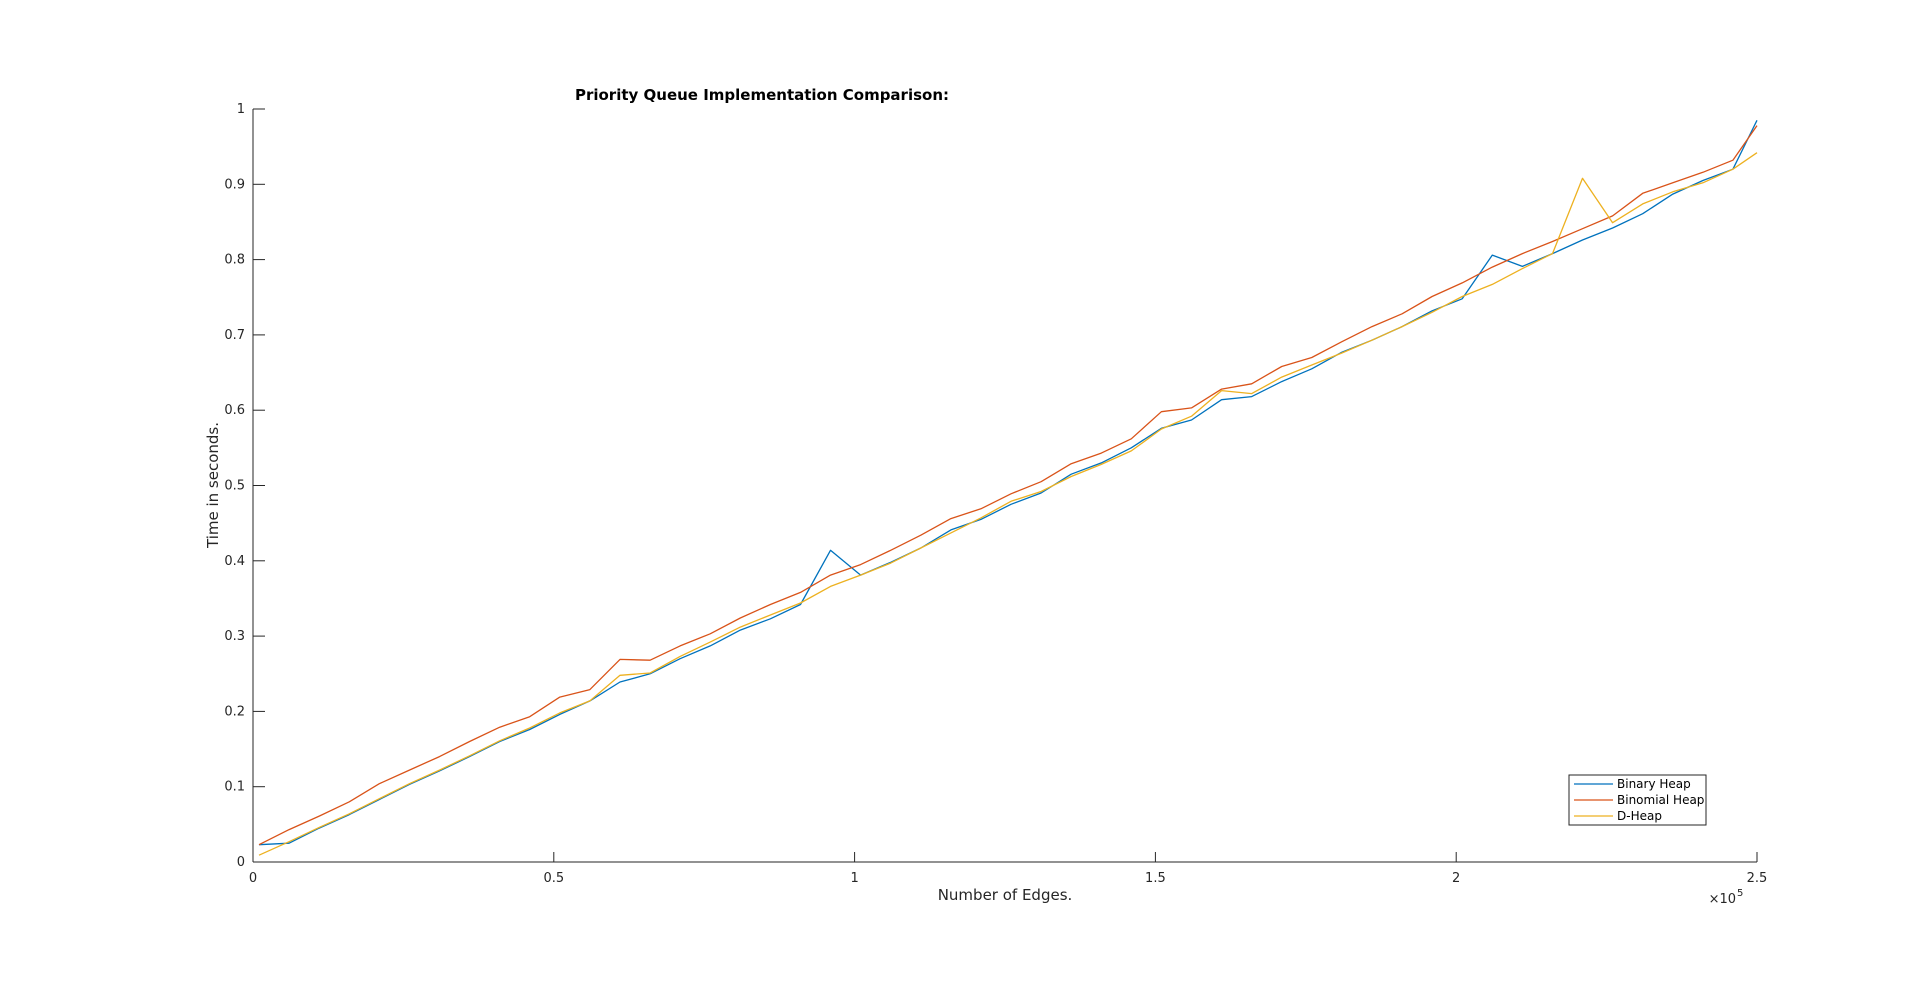  What do you see at coordinates (1008, 869) in the screenshot?
I see `x-ticks: 0 0.5 1 1.5 2 2.5` at bounding box center [1008, 869].